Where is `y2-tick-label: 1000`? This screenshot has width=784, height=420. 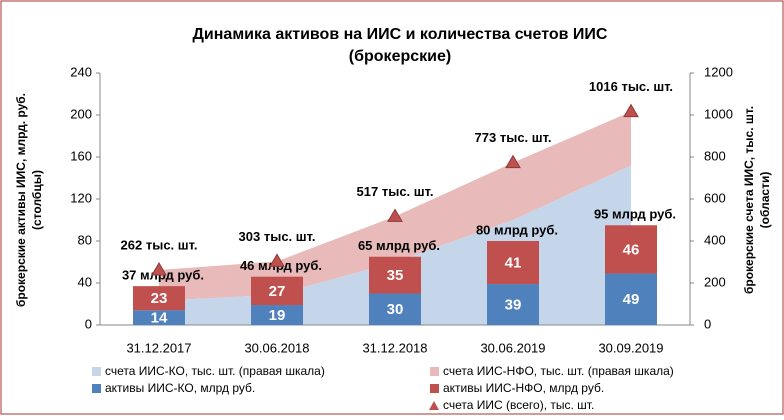 y2-tick-label: 1000 is located at coordinates (718, 113).